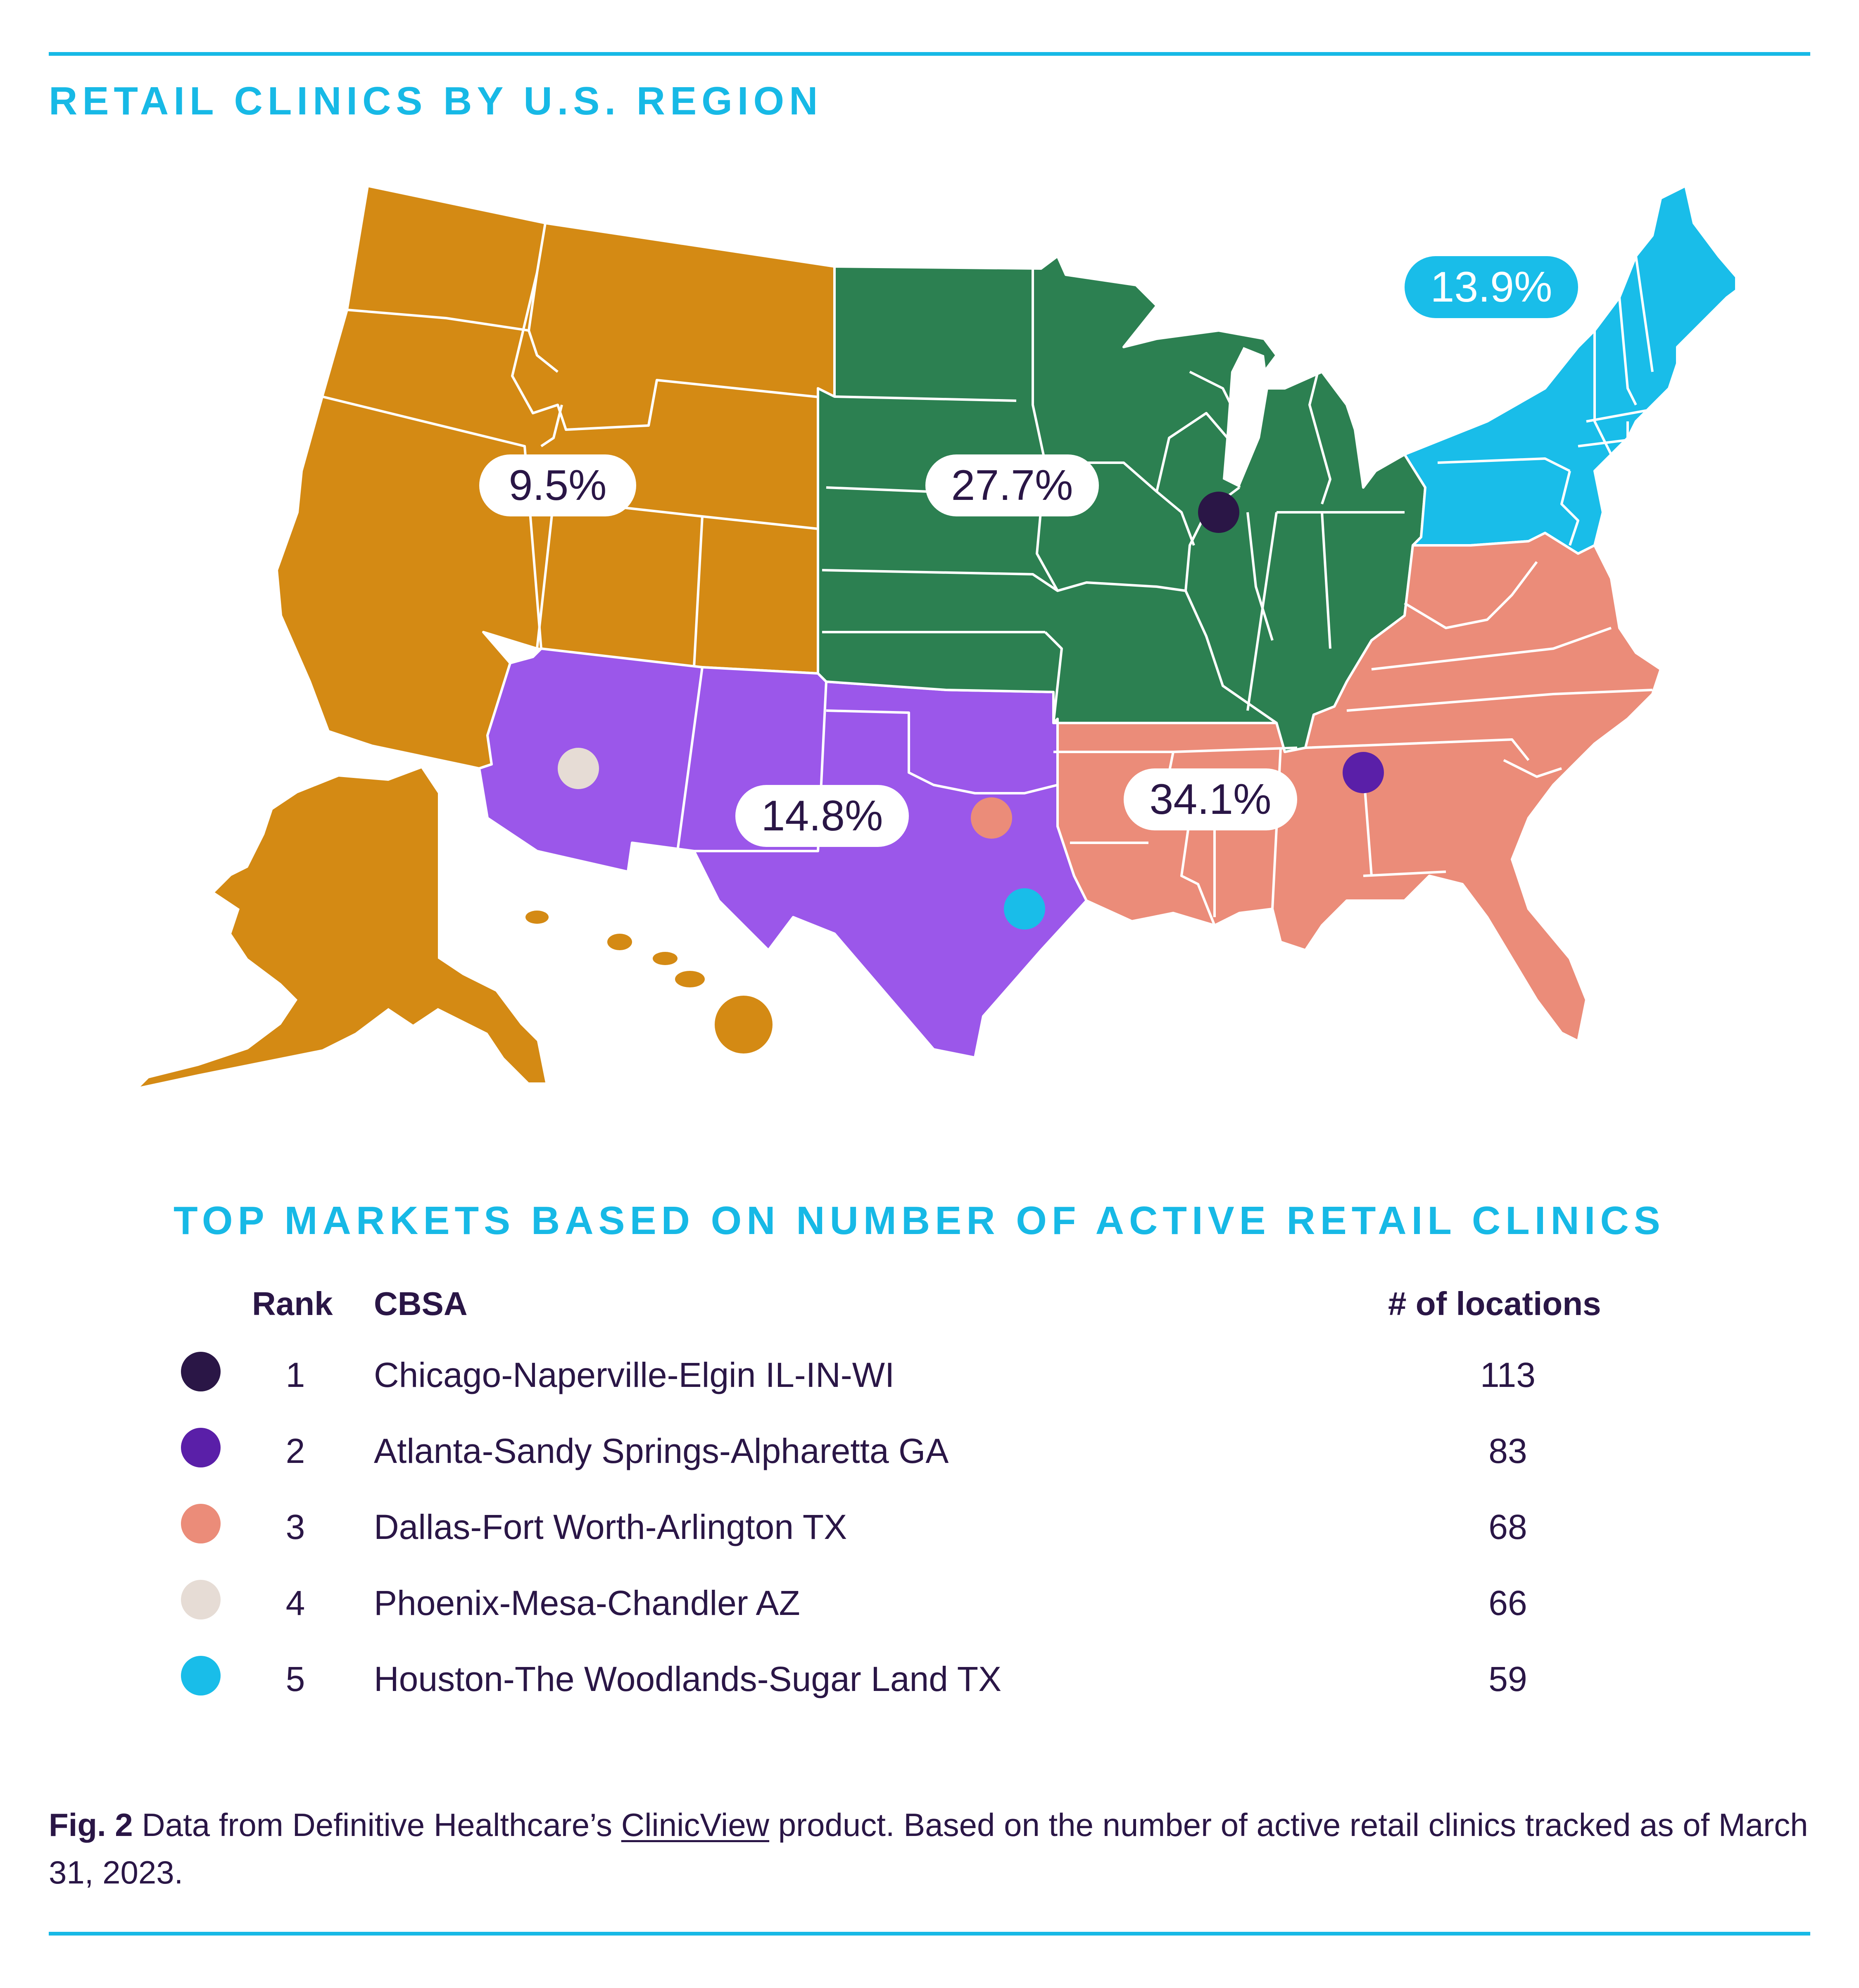 The height and width of the screenshot is (1988, 1859). I want to click on northeast-state-borders, so click(1557, 401).